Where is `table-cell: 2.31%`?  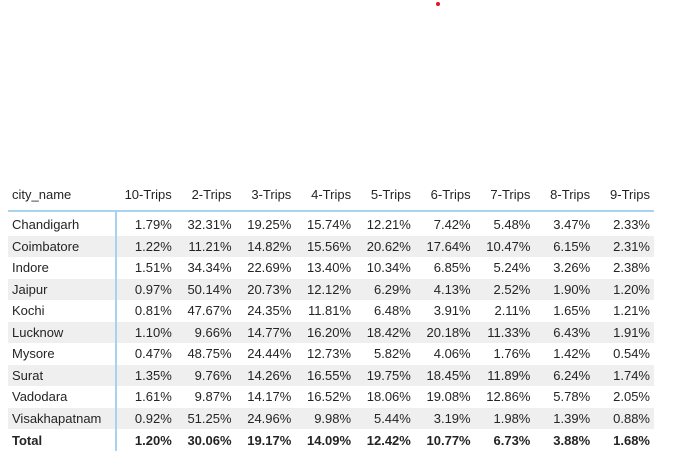 table-cell: 2.31% is located at coordinates (624, 246).